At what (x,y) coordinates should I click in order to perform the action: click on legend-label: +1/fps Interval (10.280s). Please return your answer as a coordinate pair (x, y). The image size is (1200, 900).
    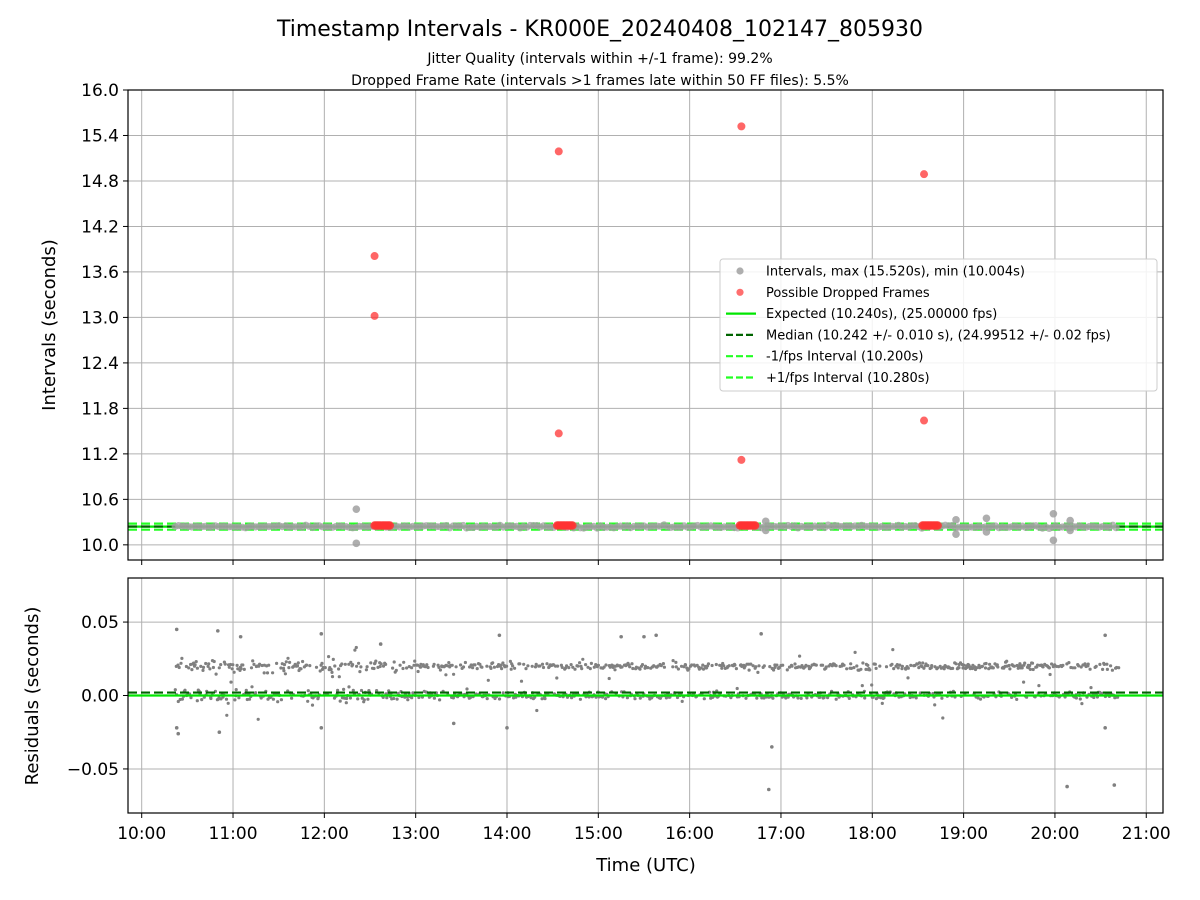
    Looking at the image, I should click on (848, 378).